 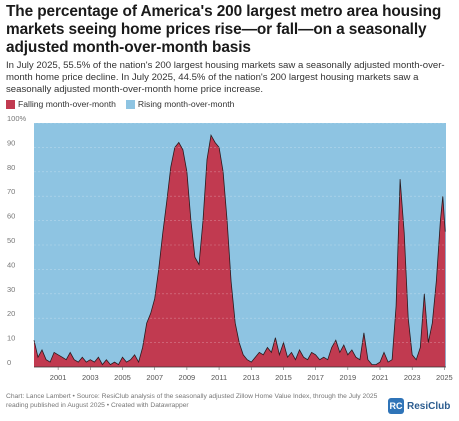 What do you see at coordinates (10, 104) in the screenshot?
I see `legend-swatch-falling` at bounding box center [10, 104].